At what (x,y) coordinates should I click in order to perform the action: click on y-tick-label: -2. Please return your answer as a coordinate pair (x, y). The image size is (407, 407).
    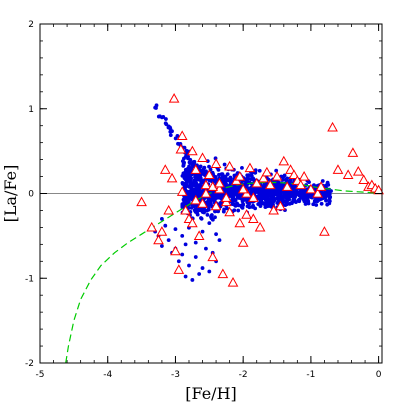
    Looking at the image, I should click on (29, 364).